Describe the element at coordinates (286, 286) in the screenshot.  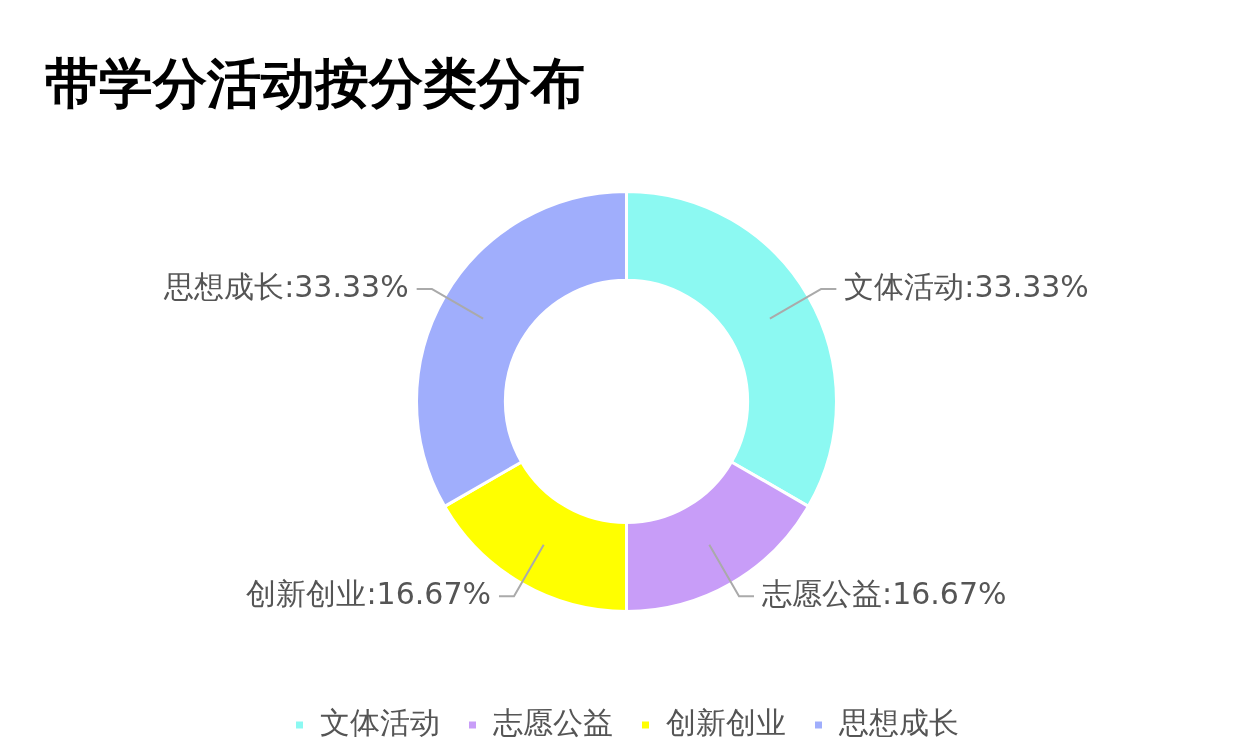
I see `data-label: 思想成长:33.33%` at that location.